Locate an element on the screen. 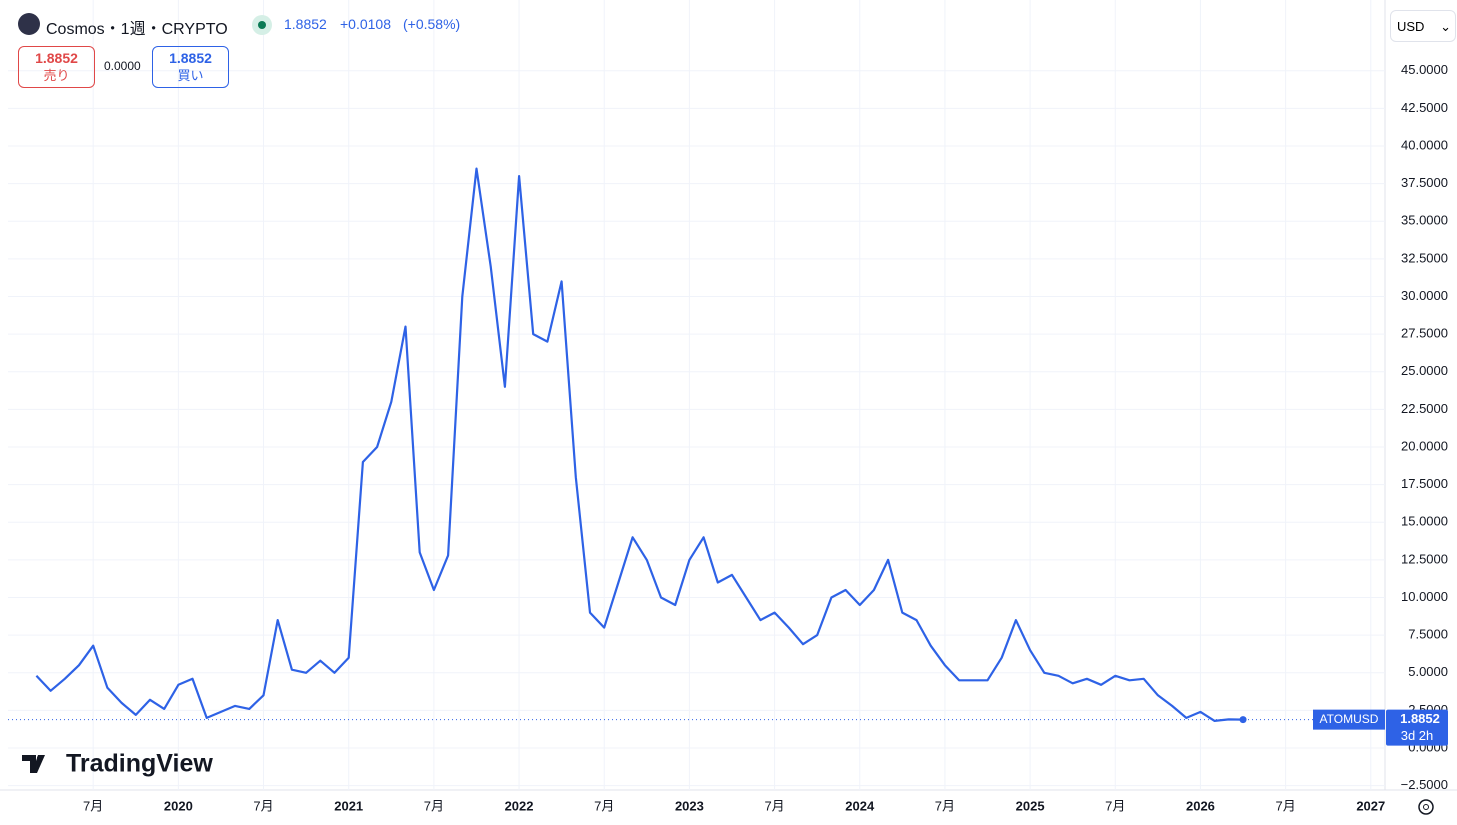 The height and width of the screenshot is (825, 1457). y-tick-label: 5.0000 is located at coordinates (1428, 671).